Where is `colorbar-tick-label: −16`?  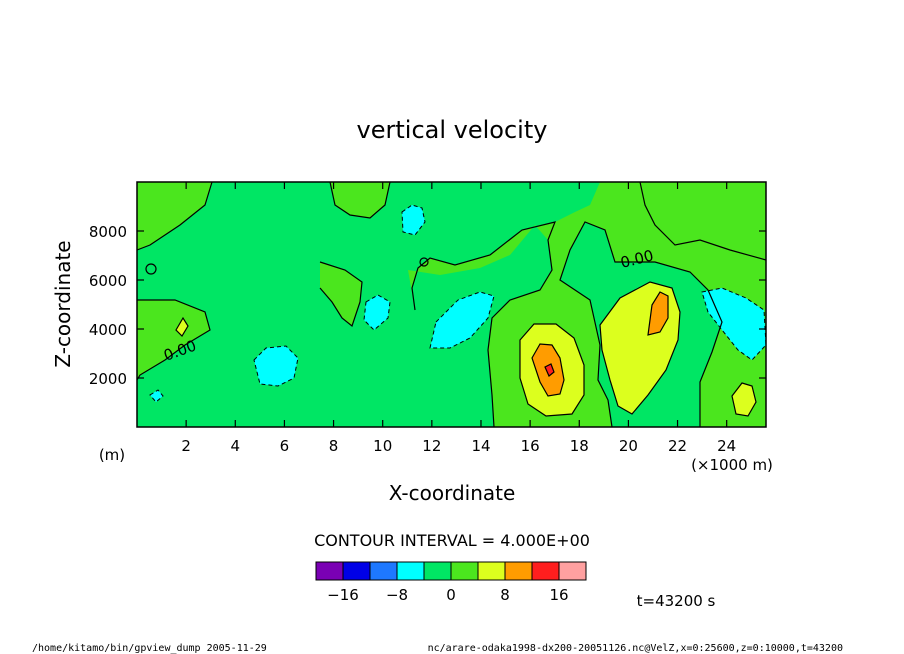
colorbar-tick-label: −16 is located at coordinates (343, 595).